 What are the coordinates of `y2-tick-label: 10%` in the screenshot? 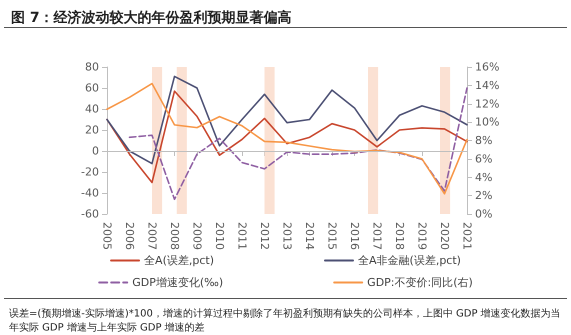 It's located at (487, 122).